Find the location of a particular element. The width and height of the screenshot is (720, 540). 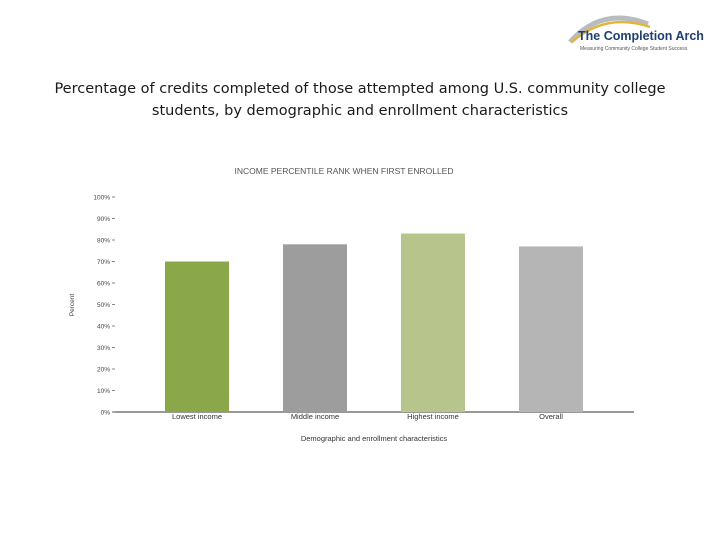

y-tick-label: 50% is located at coordinates (103, 305).